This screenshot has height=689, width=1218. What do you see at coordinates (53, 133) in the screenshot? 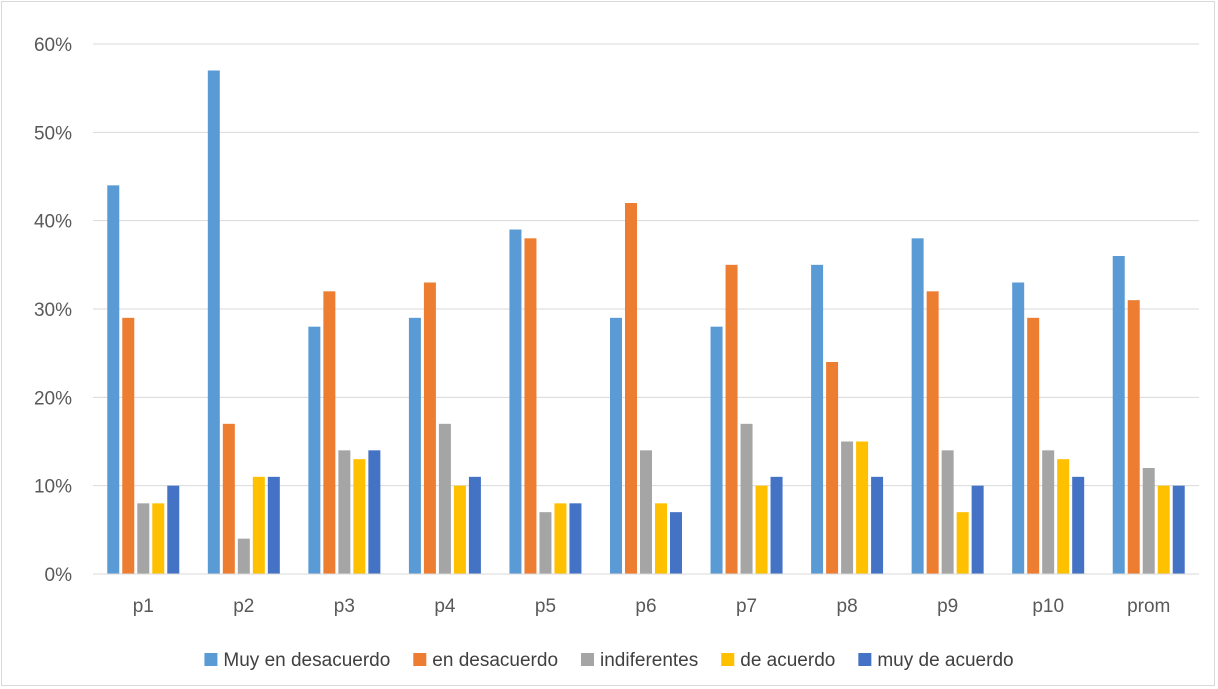
I see `y-tick-label: 50%` at bounding box center [53, 133].